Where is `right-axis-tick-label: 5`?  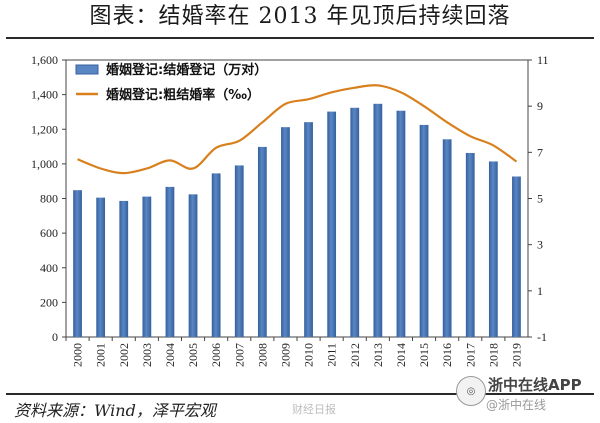 right-axis-tick-label: 5 is located at coordinates (540, 199).